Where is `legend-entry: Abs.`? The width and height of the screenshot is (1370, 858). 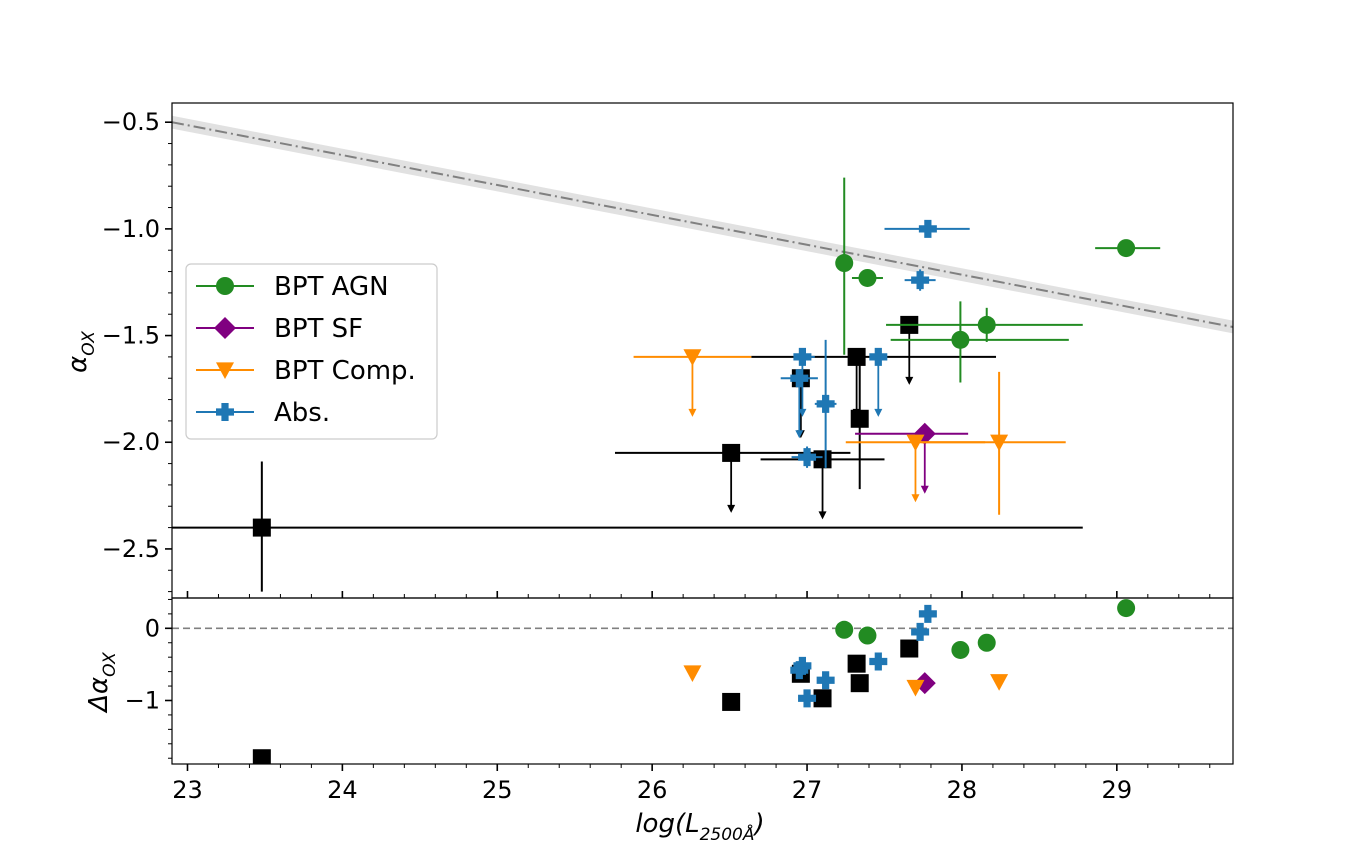 legend-entry: Abs. is located at coordinates (263, 413).